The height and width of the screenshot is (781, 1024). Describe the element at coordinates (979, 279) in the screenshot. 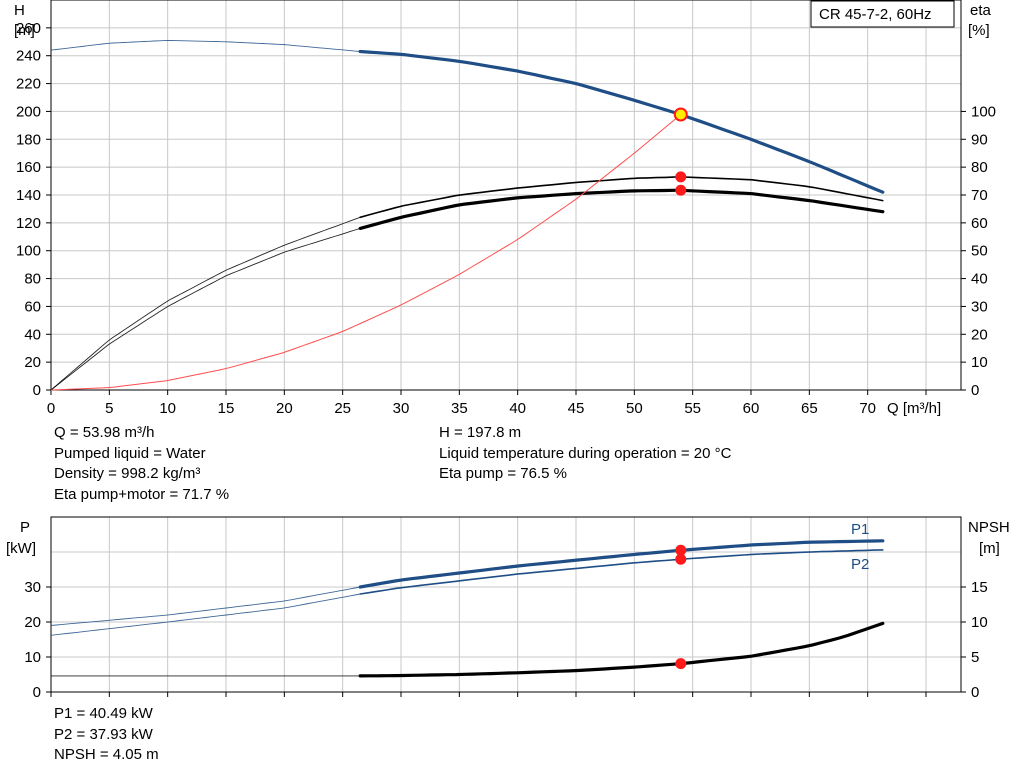

I see `y-right-tick-label: 40` at that location.